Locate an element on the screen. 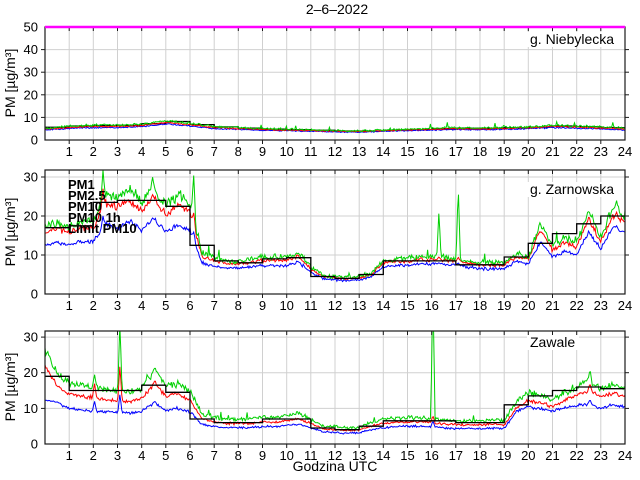  yaxis-label-panel-1: PM [µg/m³] is located at coordinates (10, 83).